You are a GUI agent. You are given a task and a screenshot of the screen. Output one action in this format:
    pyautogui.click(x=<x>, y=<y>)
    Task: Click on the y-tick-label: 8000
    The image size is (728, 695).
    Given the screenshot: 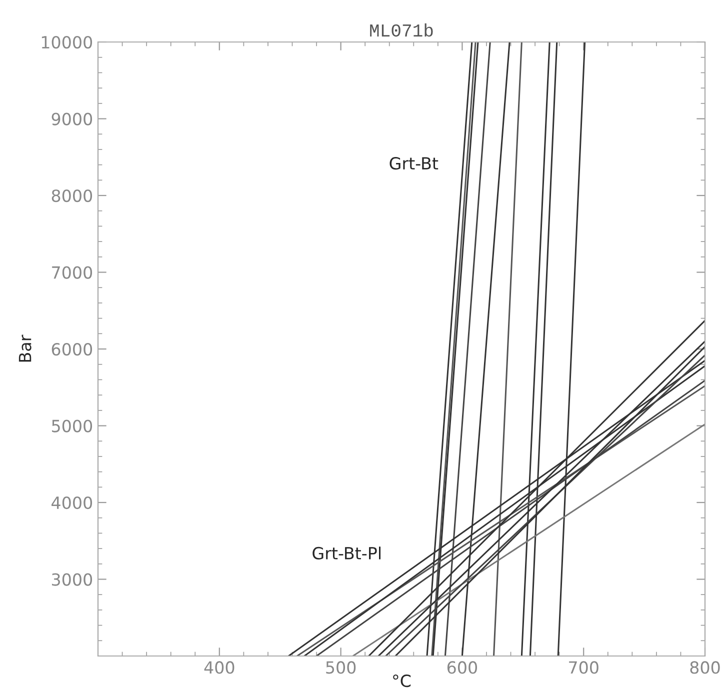 What is the action you would take?
    pyautogui.click(x=72, y=195)
    